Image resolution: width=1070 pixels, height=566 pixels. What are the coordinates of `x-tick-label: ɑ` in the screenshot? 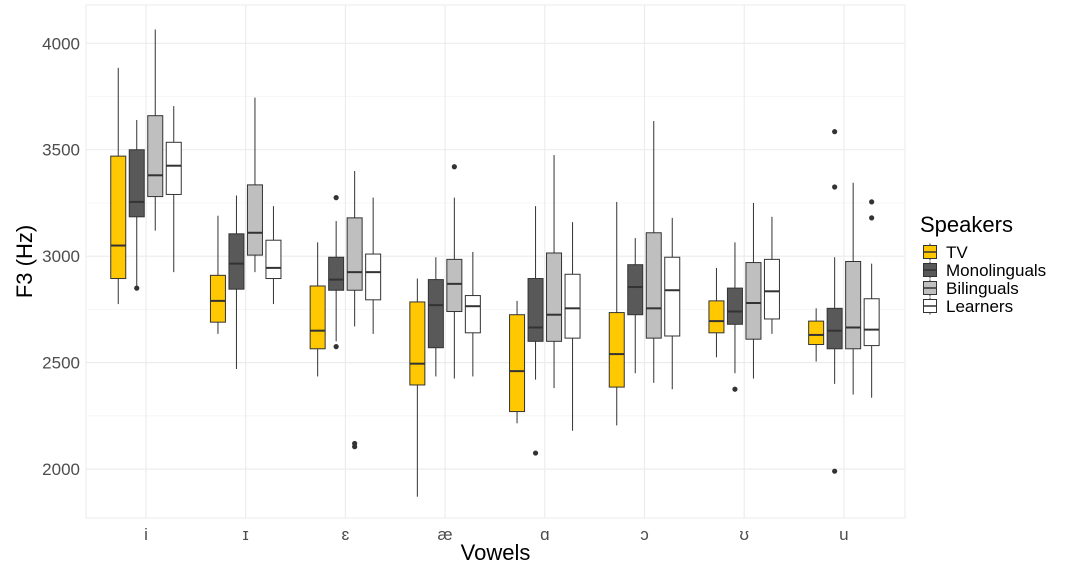 It's located at (544, 534).